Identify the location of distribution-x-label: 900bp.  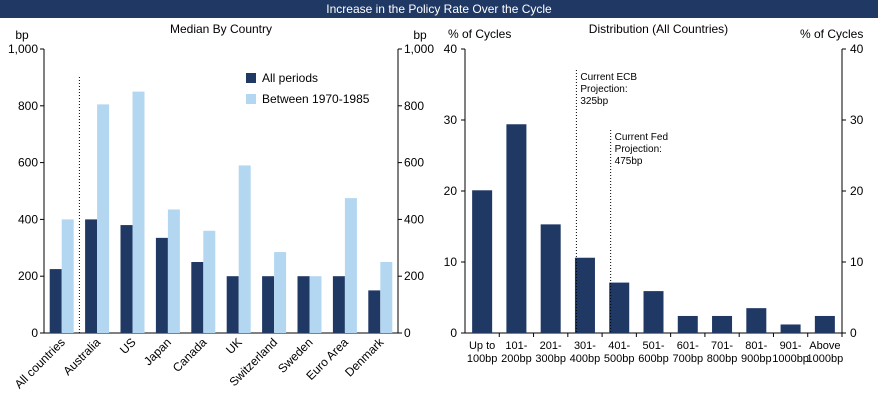
(756, 359).